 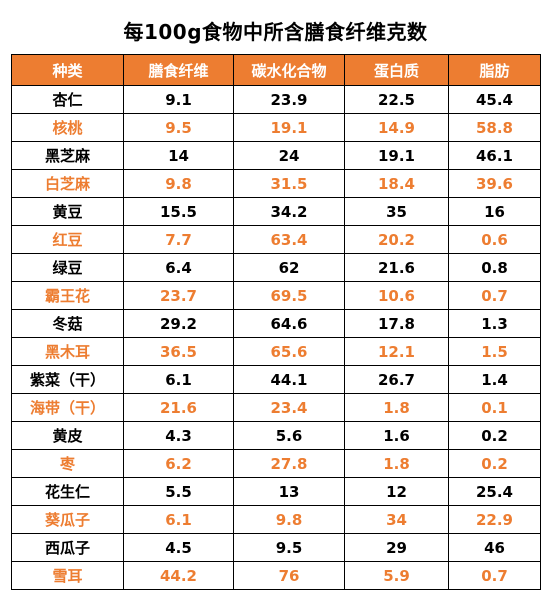 What do you see at coordinates (396, 183) in the screenshot?
I see `cell-protein: 18.4` at bounding box center [396, 183].